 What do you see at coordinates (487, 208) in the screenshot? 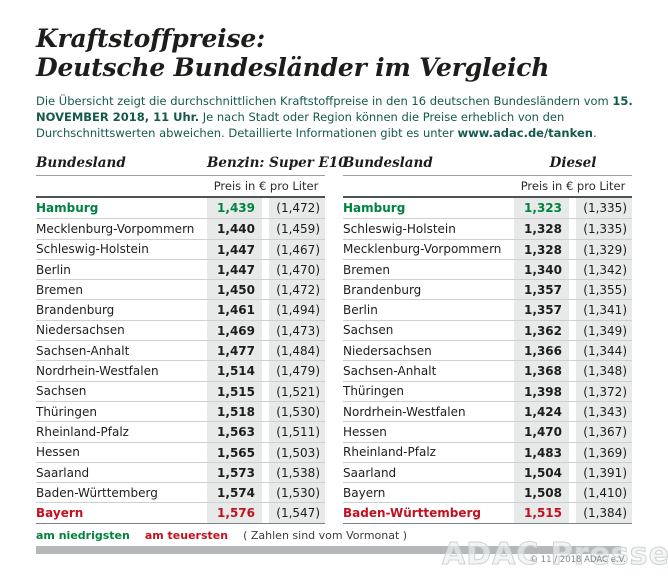
I see `table-row: Hamburg 1,323 (1,335)` at bounding box center [487, 208].